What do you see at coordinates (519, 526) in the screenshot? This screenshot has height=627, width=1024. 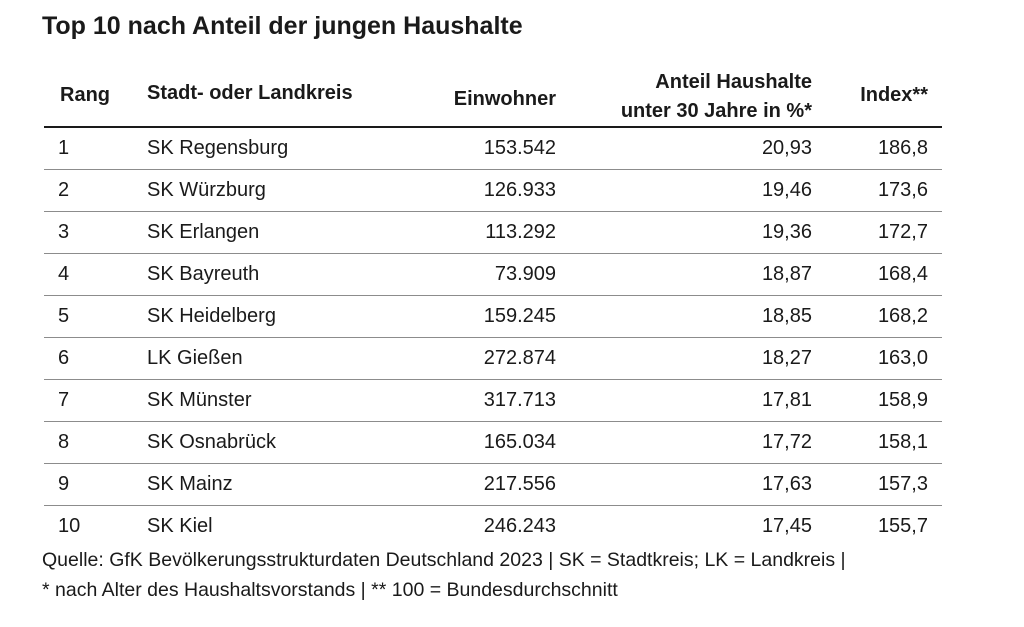 I see `cell-einwohner: 246.243` at bounding box center [519, 526].